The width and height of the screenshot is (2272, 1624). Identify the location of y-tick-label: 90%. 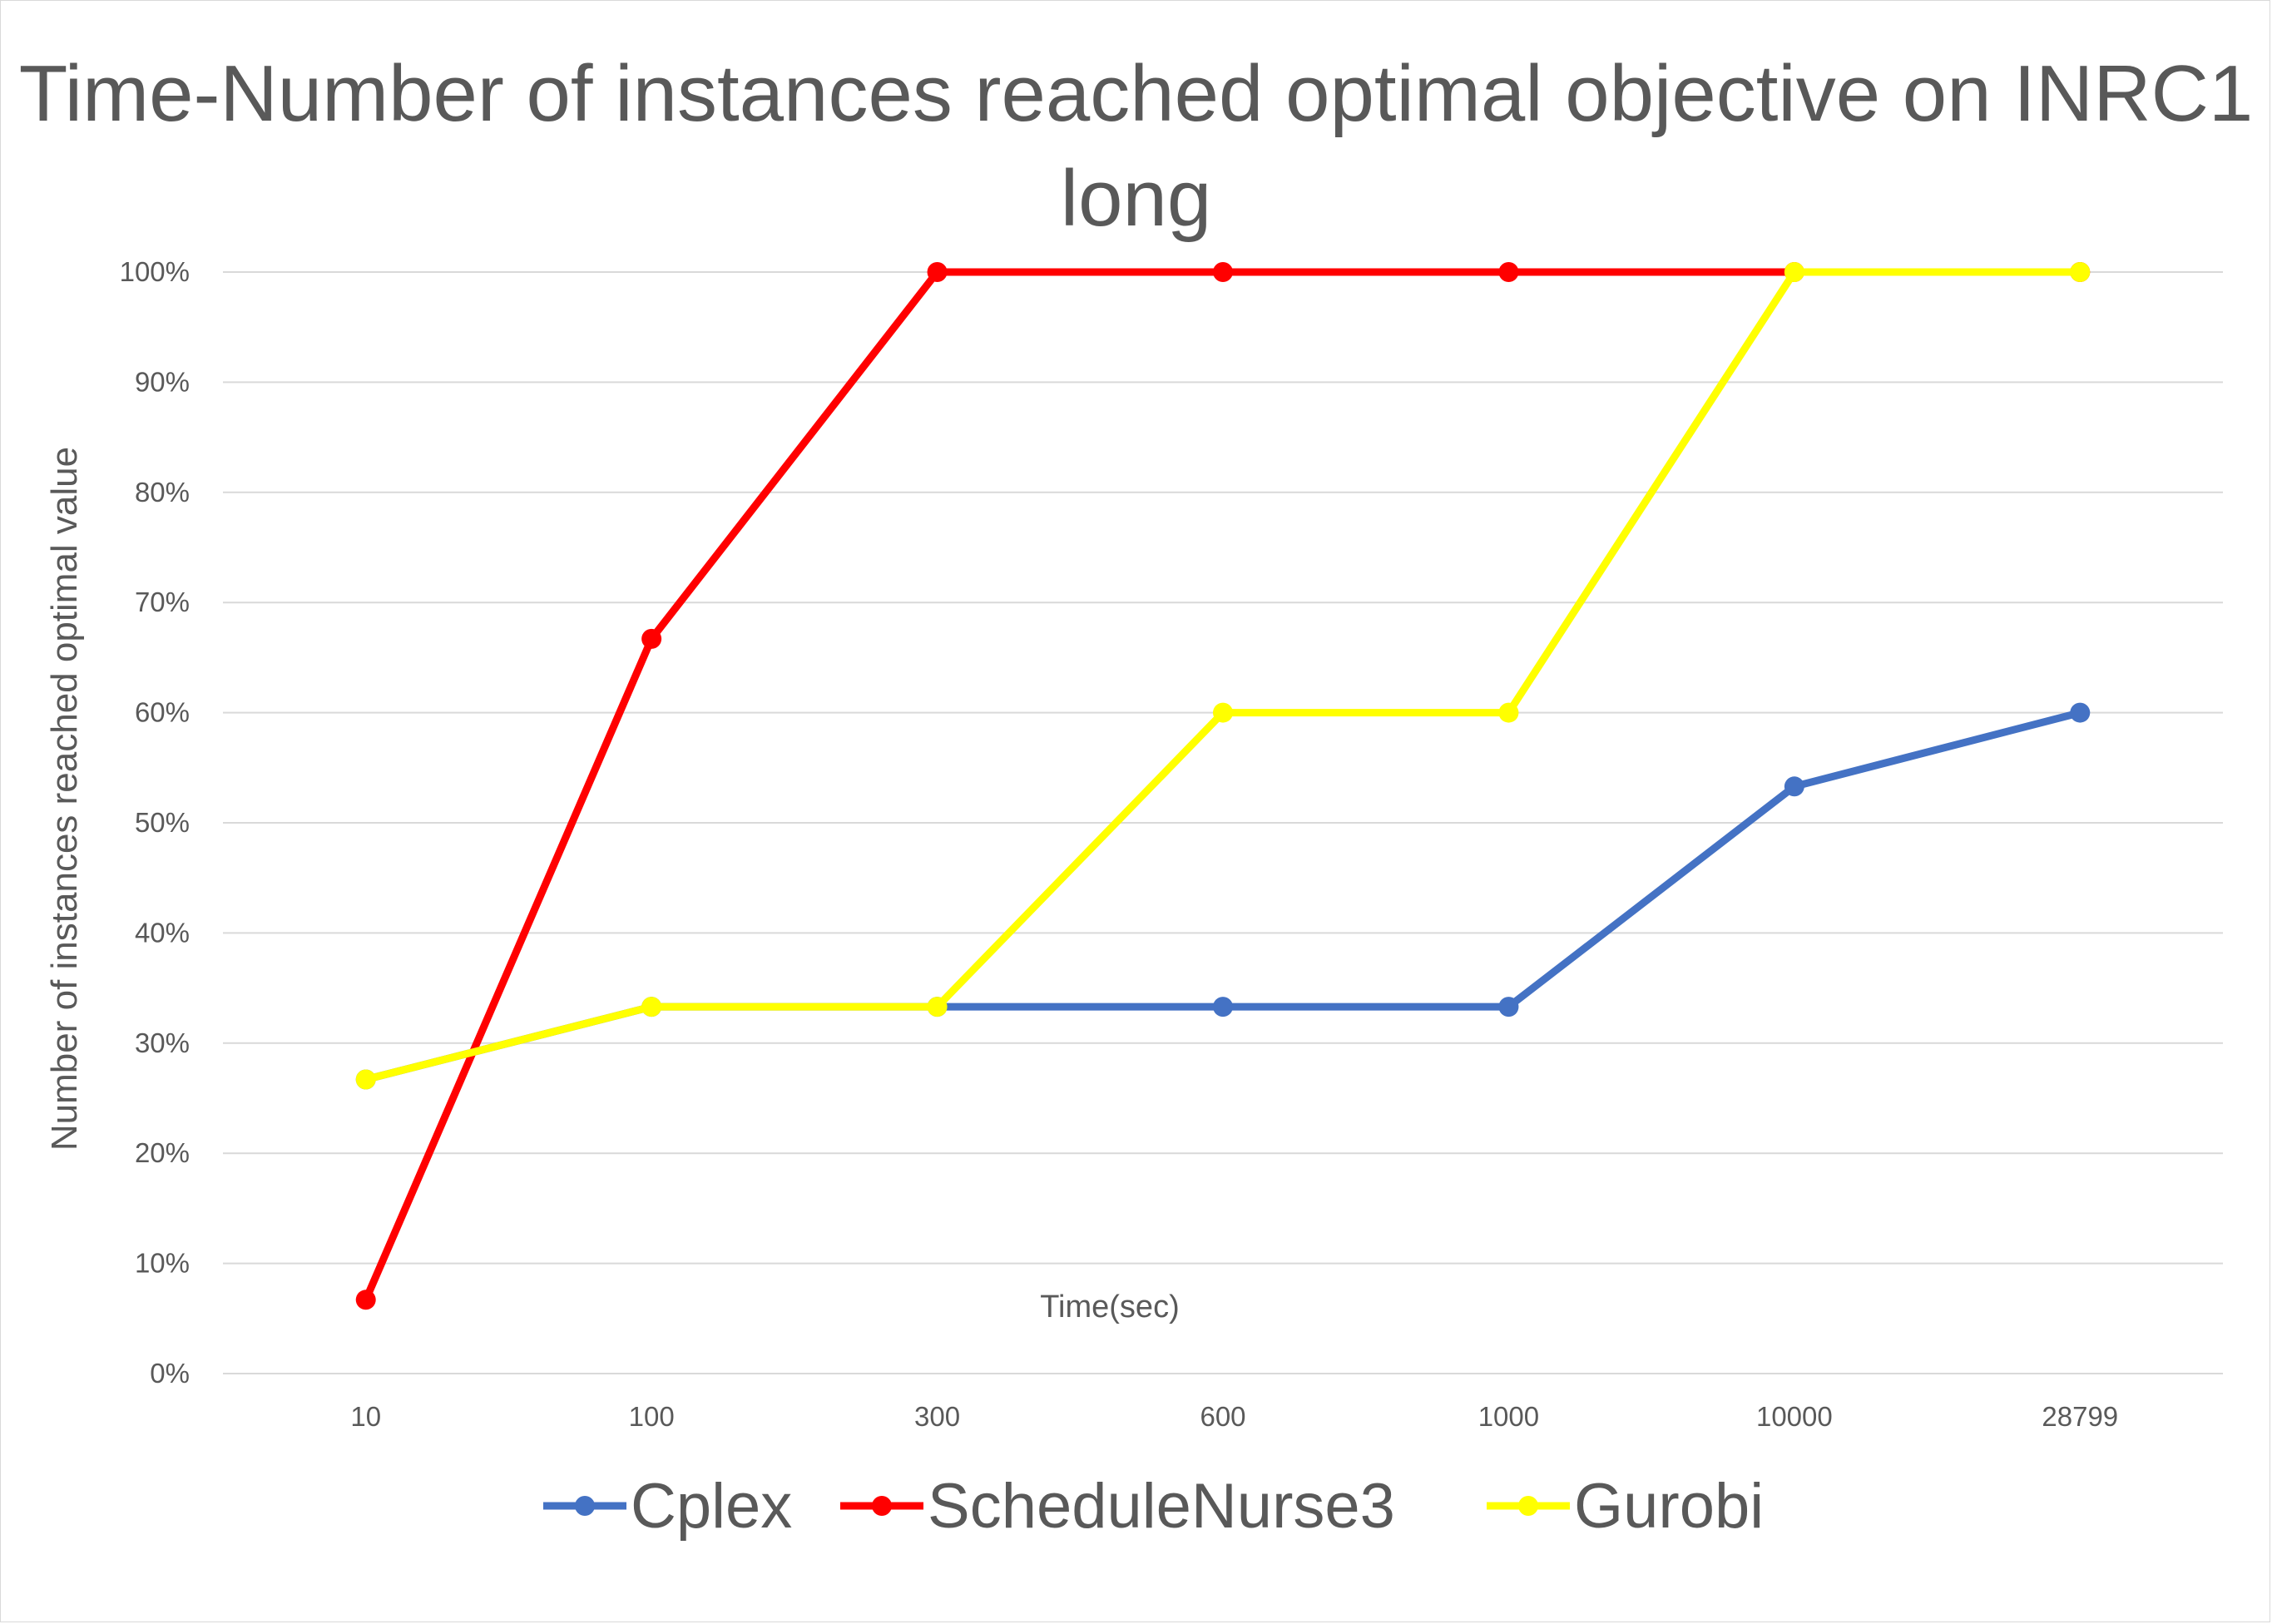
(162, 381).